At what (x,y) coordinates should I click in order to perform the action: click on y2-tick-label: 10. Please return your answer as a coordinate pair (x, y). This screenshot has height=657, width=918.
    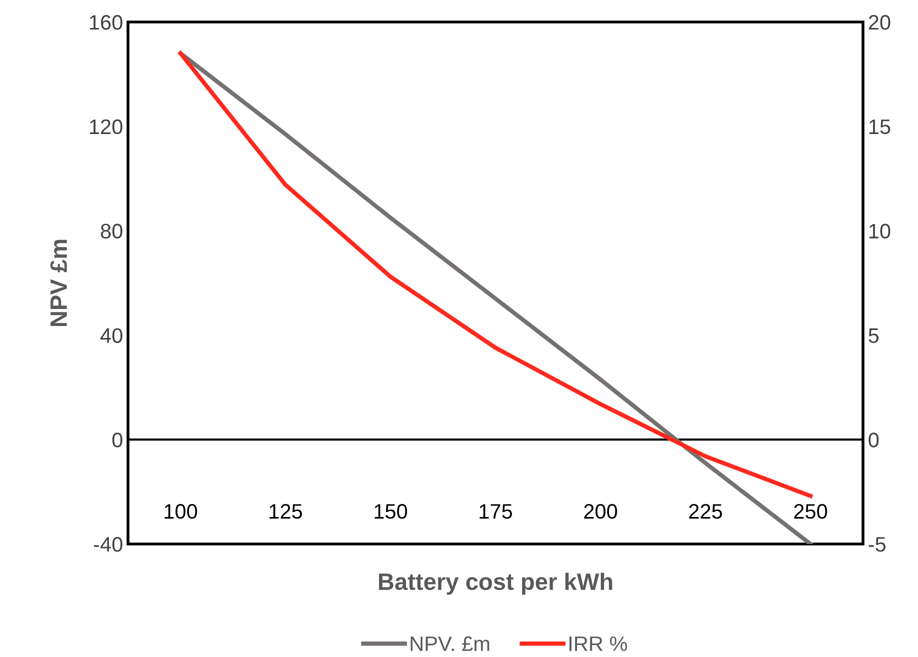
    Looking at the image, I should click on (879, 231).